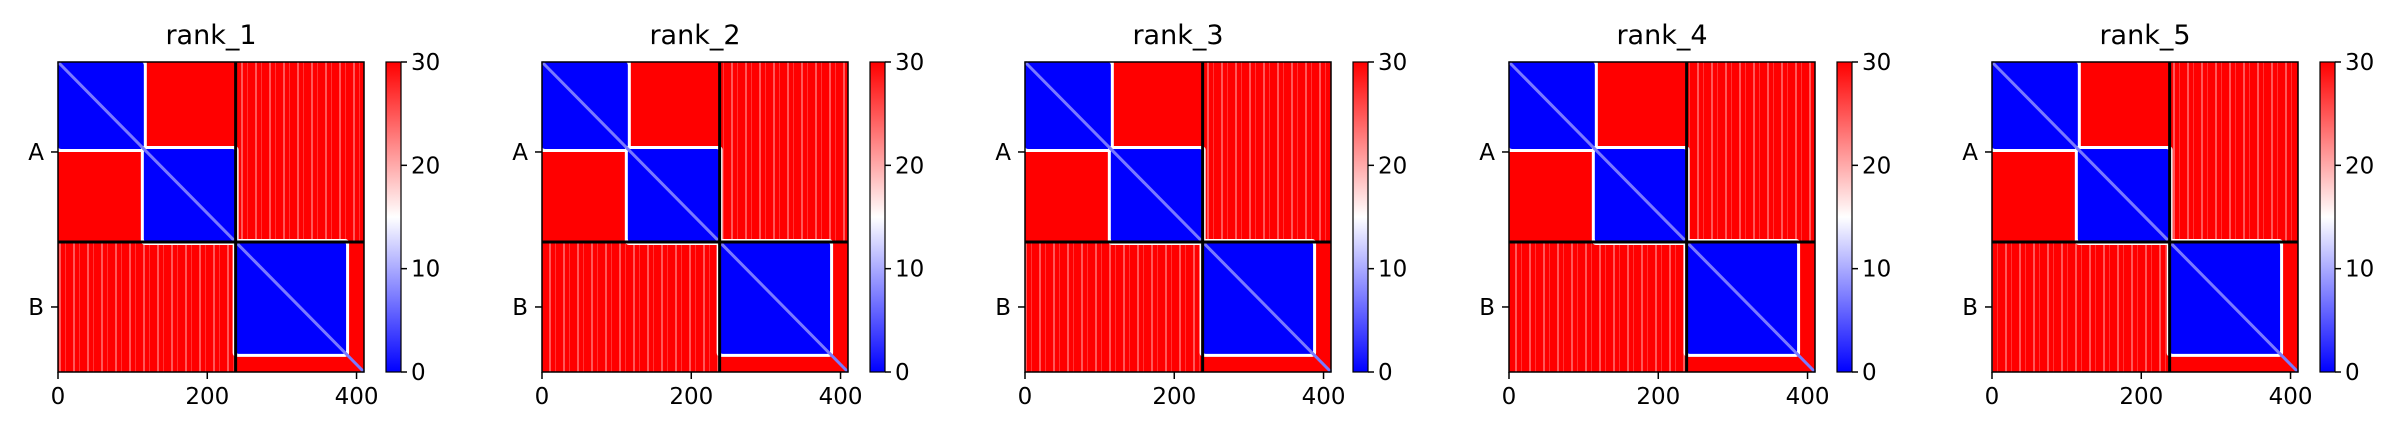 The height and width of the screenshot is (438, 2401). I want to click on panel-title: rank_2, so click(694, 35).